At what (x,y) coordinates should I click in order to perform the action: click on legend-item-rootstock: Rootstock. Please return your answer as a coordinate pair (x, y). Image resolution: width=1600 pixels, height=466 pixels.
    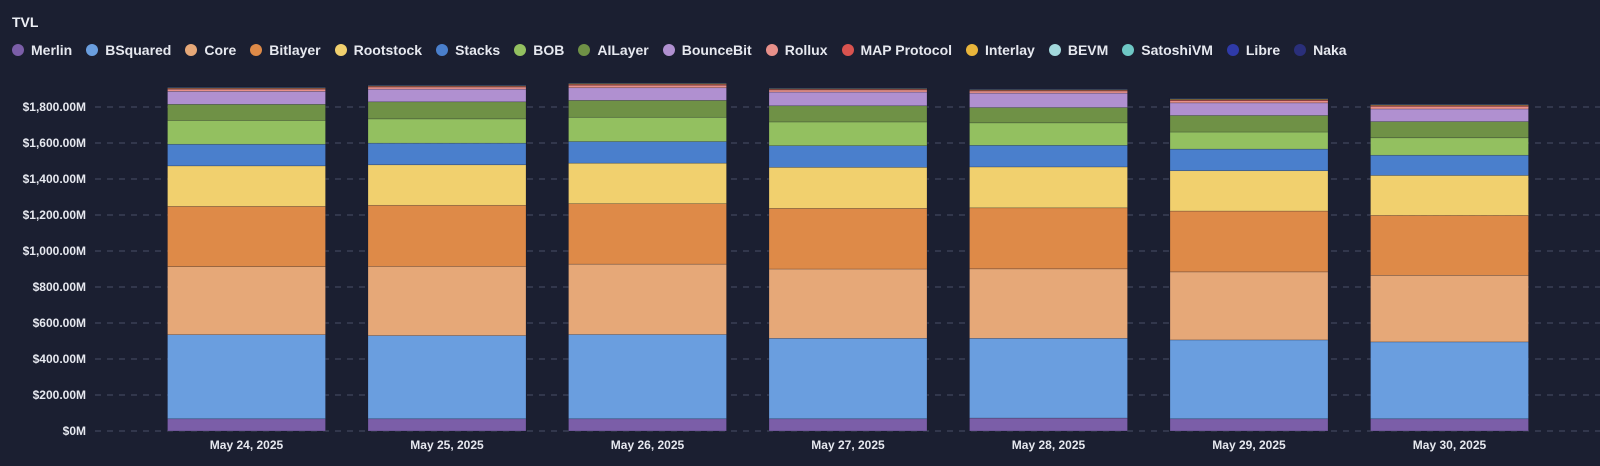
    Looking at the image, I should click on (378, 50).